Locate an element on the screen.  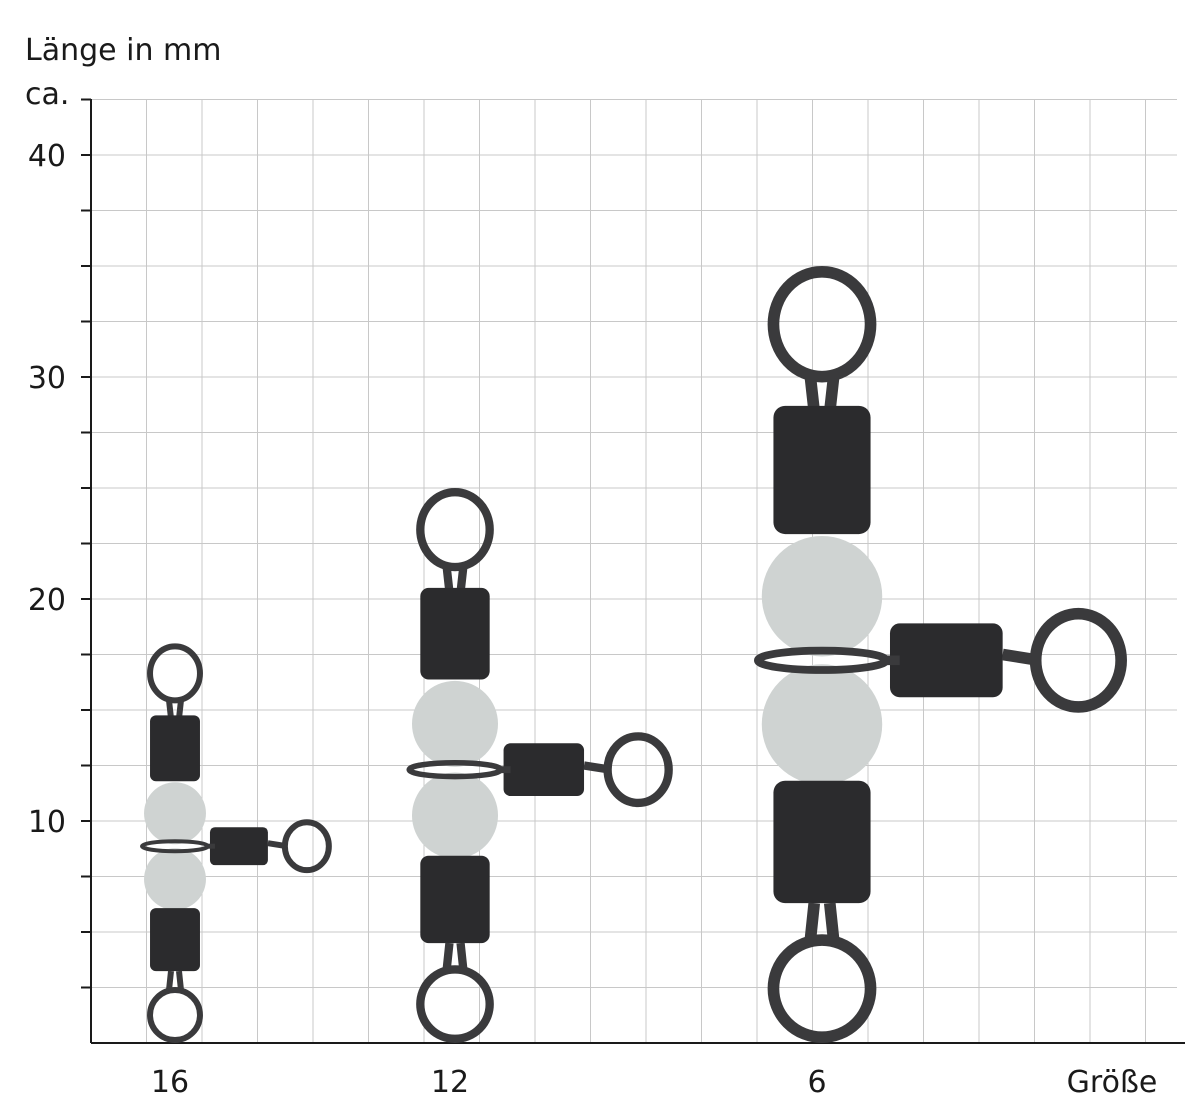
y-axis-label-ca: ca. is located at coordinates (47, 94).